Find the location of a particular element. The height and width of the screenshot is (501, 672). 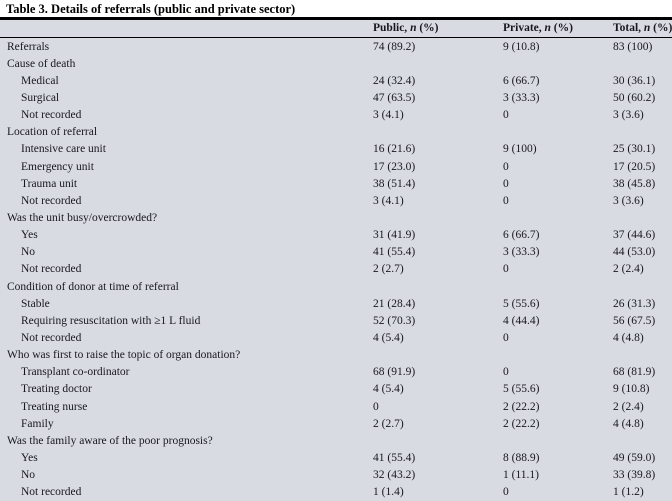

table-row: Medical 24 (32.4) 6 (66.7) 30 (36.1) is located at coordinates (336, 80).